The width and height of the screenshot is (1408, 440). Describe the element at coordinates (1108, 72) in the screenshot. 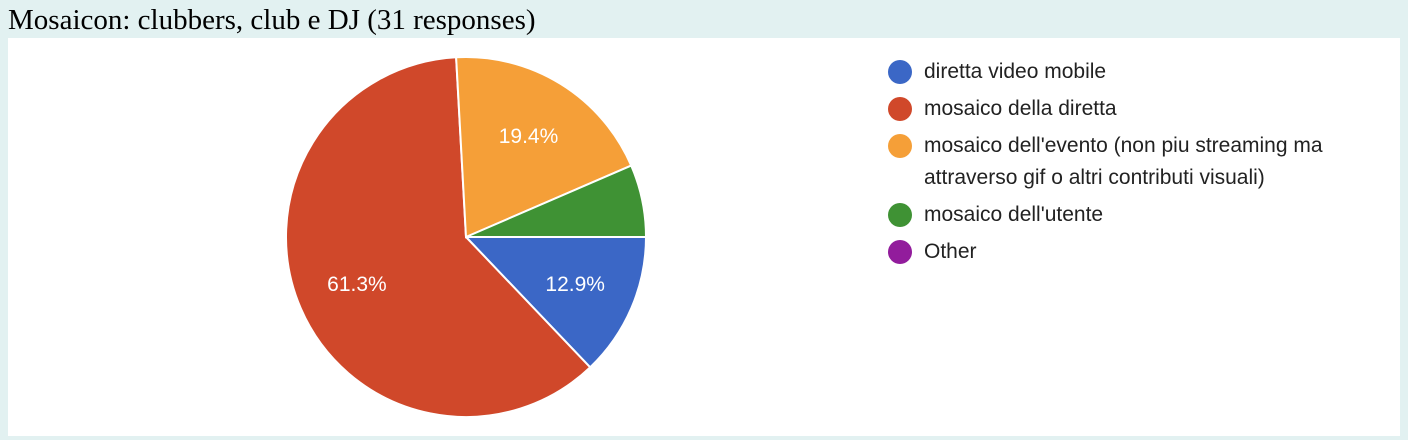

I see `legend-item-0: diretta video mobile` at that location.